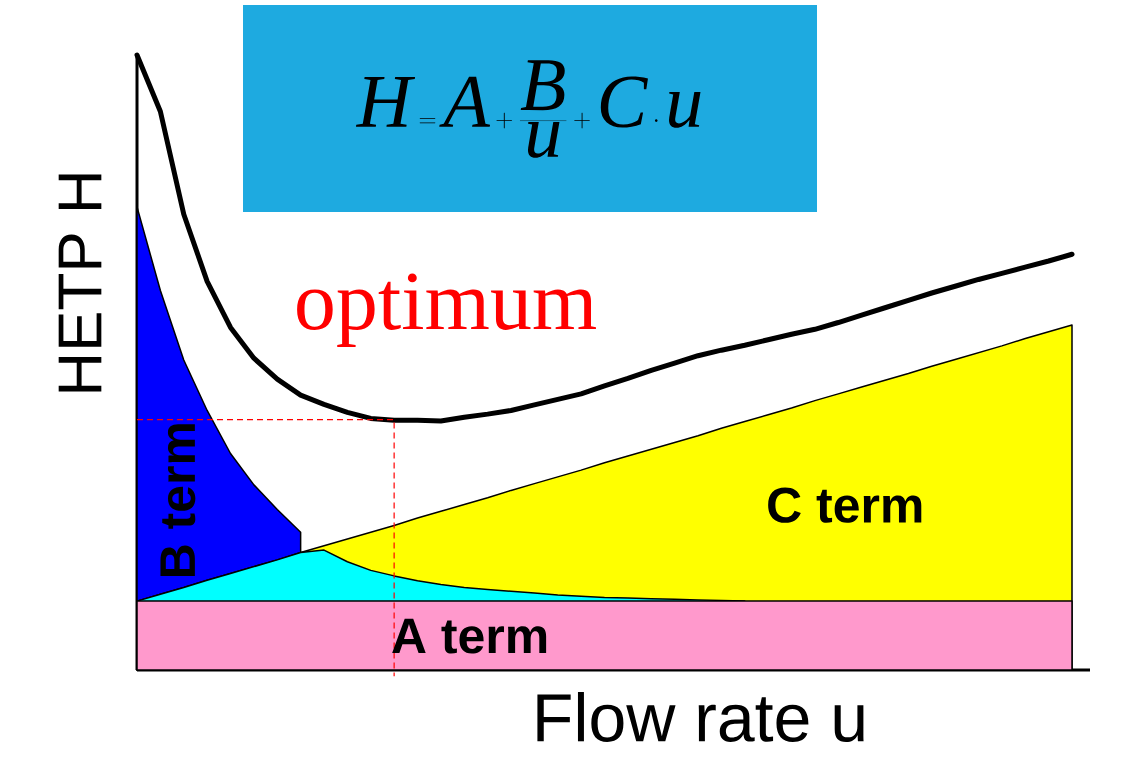  What do you see at coordinates (80, 283) in the screenshot?
I see `y-axis-title: HETP H` at bounding box center [80, 283].